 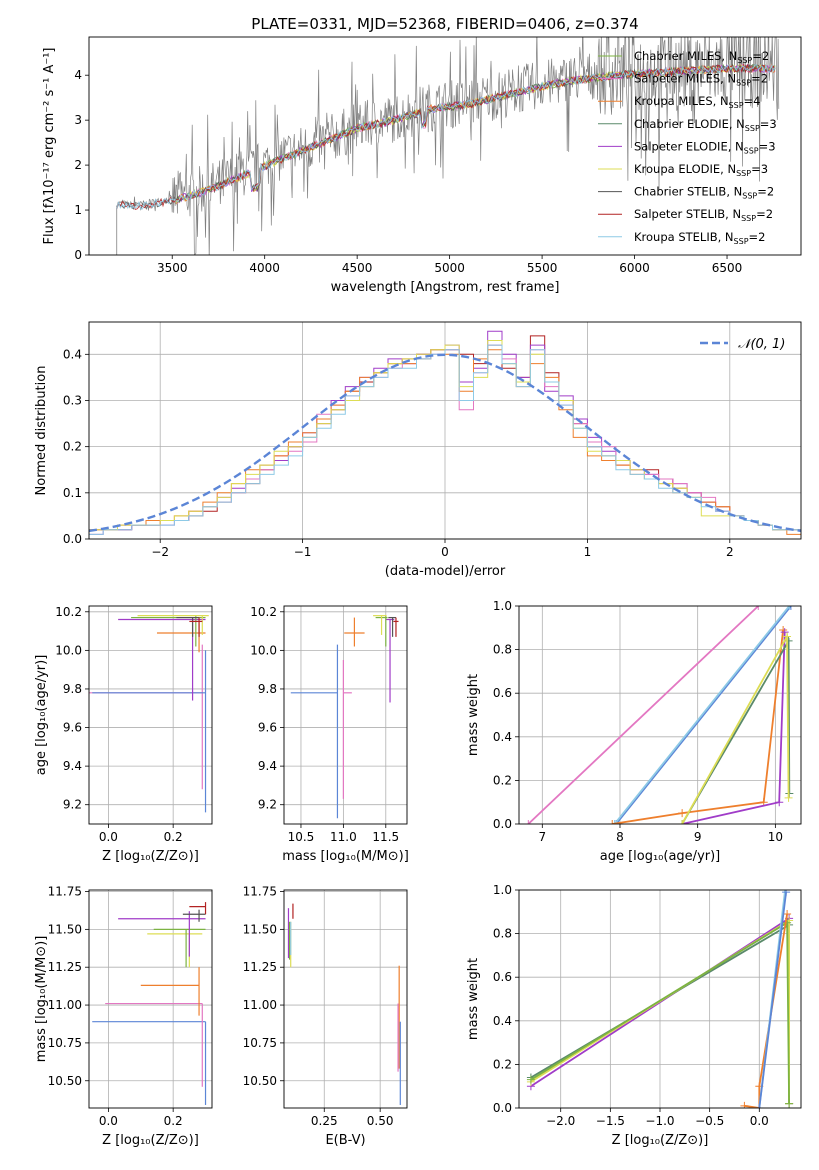 I want to click on x-tick-label: −1.5, so click(x=610, y=1121).